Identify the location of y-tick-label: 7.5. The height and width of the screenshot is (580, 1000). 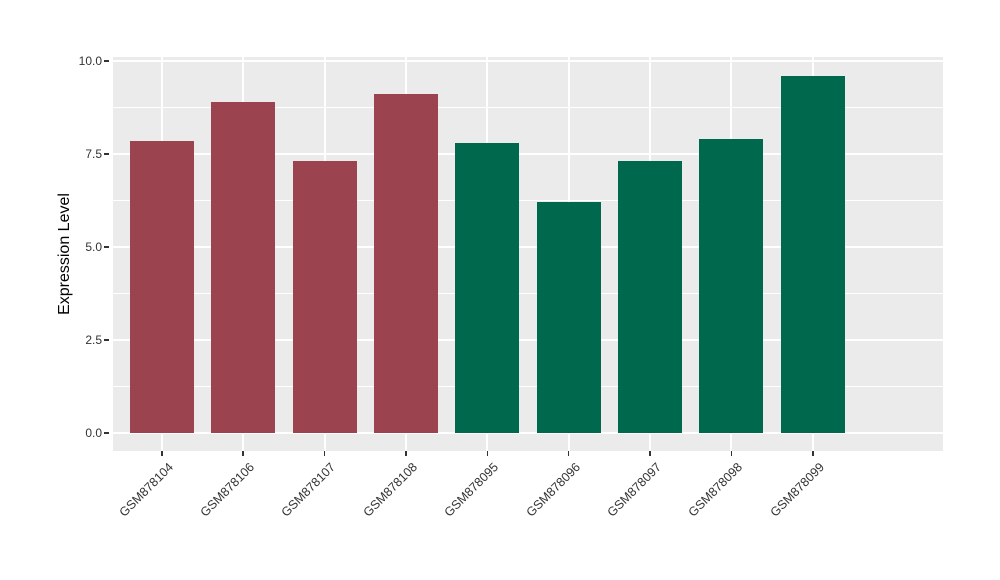
(93, 154).